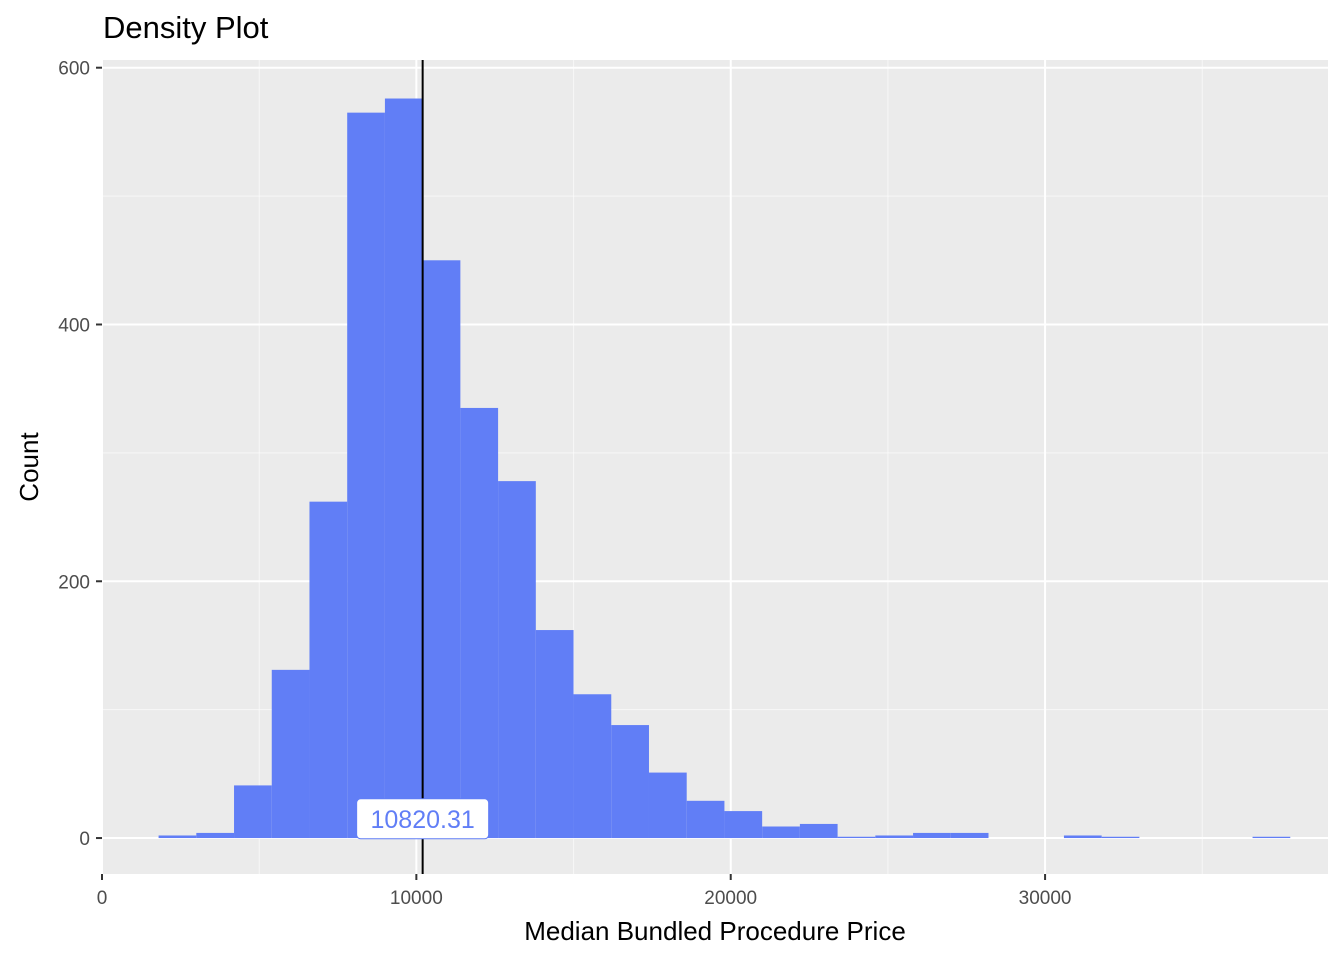 Image resolution: width=1344 pixels, height=960 pixels. I want to click on x-axis-title: Median Bundled Procedure Price, so click(715, 931).